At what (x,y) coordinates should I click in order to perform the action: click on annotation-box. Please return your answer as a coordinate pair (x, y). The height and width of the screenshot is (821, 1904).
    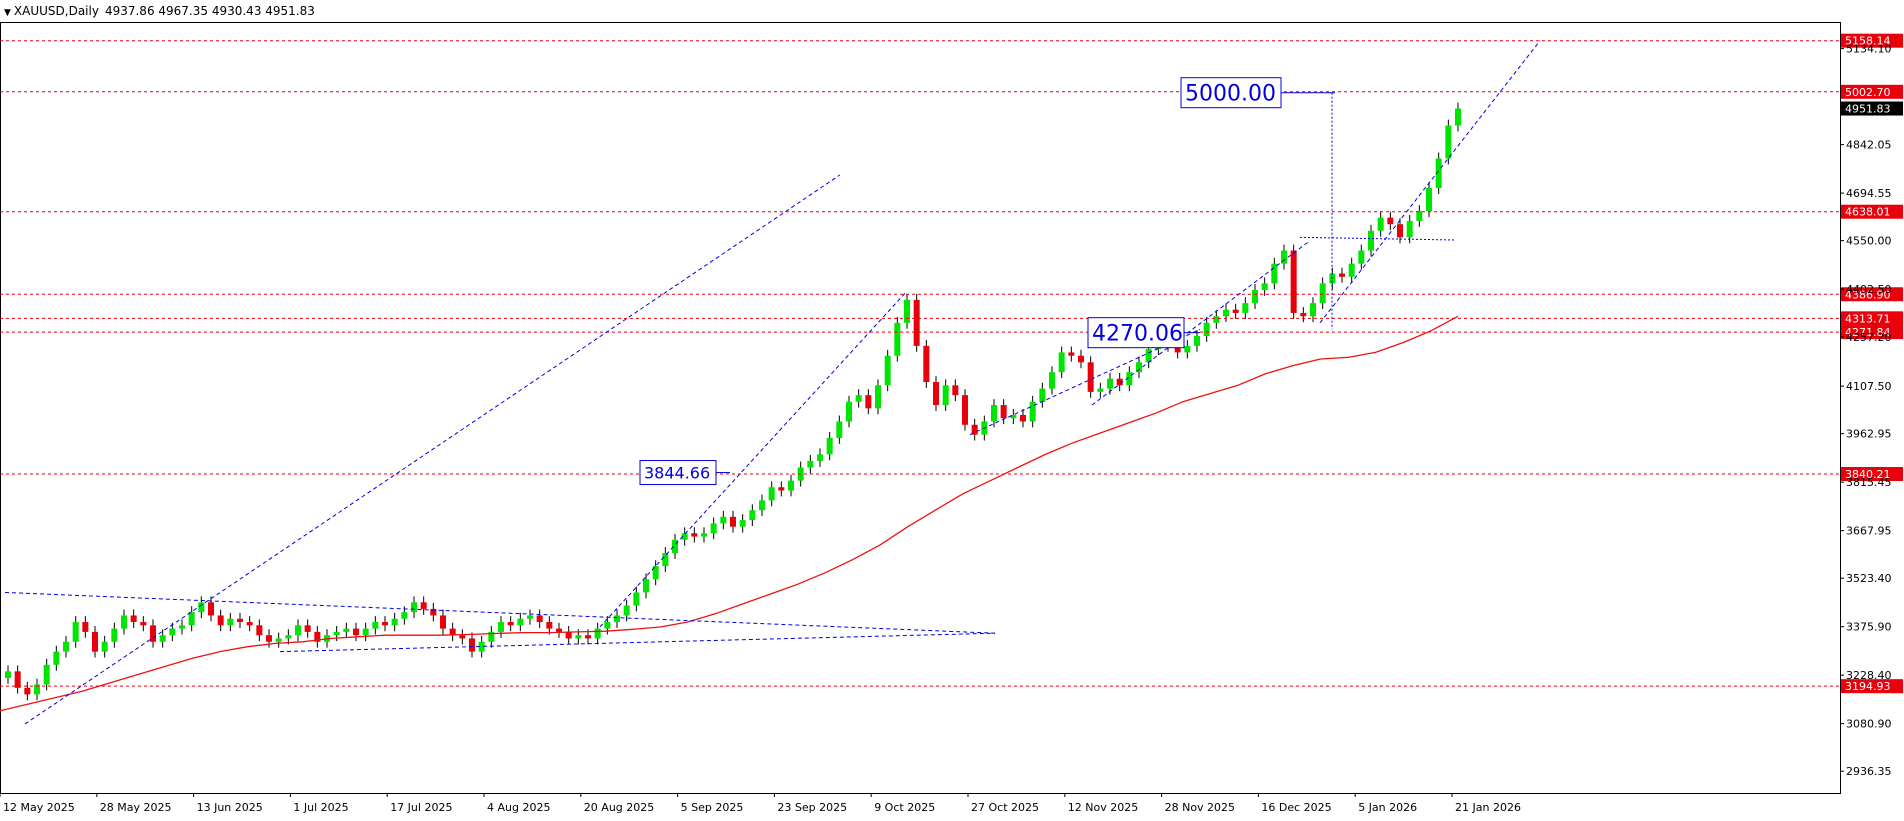
    Looking at the image, I should click on (1136, 333).